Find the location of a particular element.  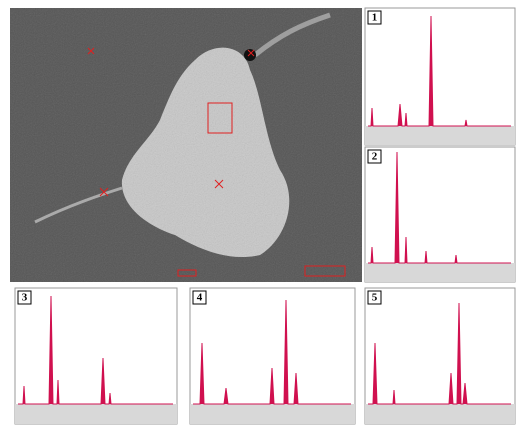

panel-label: 1 is located at coordinates (375, 18).